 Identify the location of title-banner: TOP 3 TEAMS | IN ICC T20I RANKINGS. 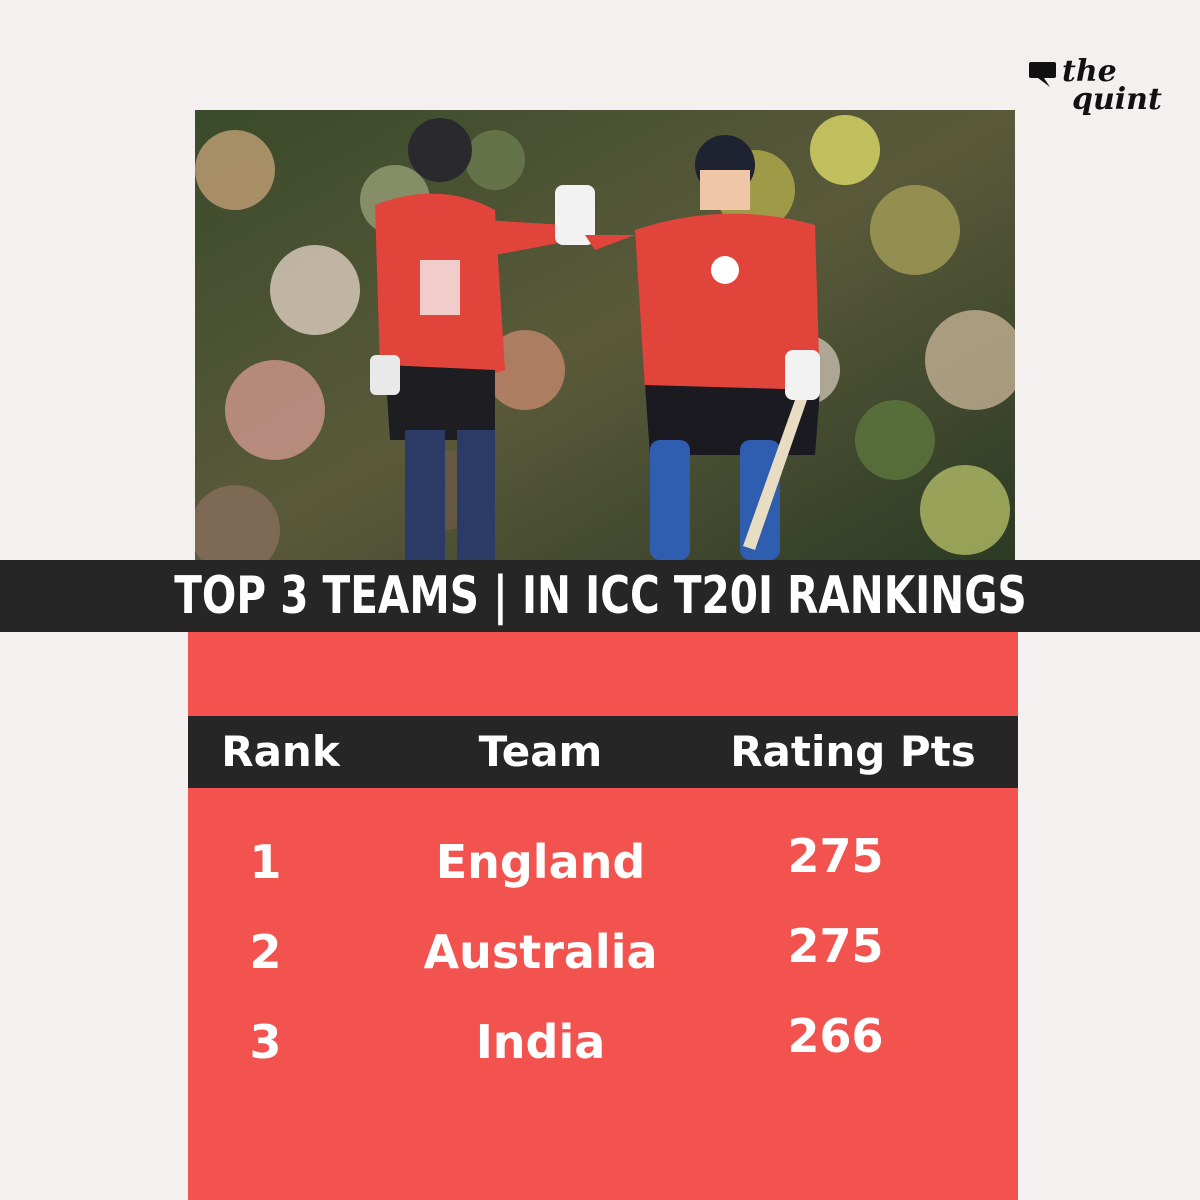
(600, 596).